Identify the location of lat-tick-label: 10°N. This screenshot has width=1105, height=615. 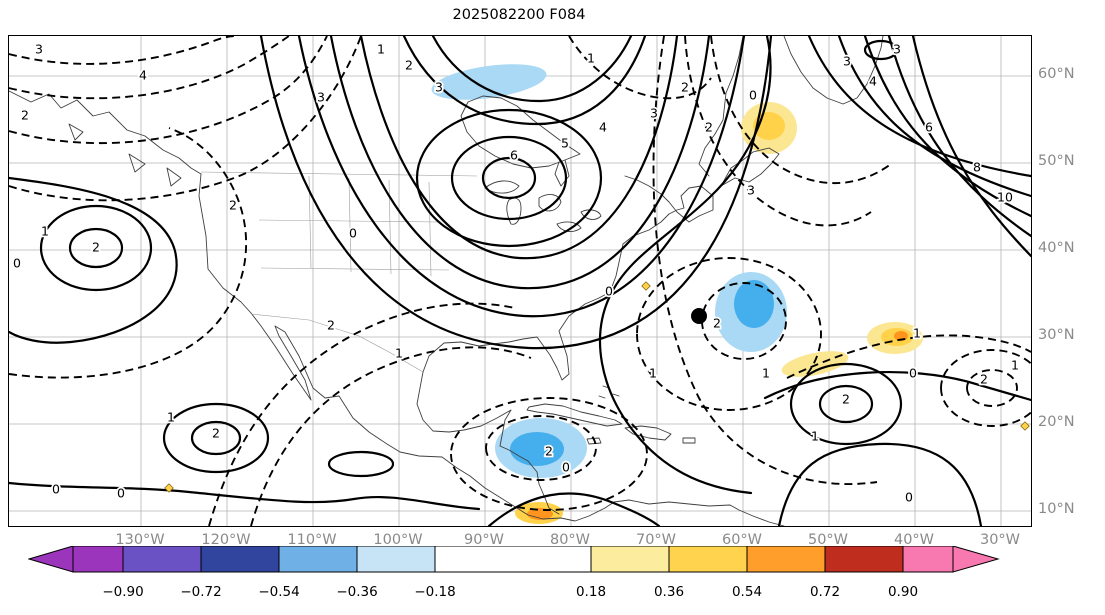
(1056, 509).